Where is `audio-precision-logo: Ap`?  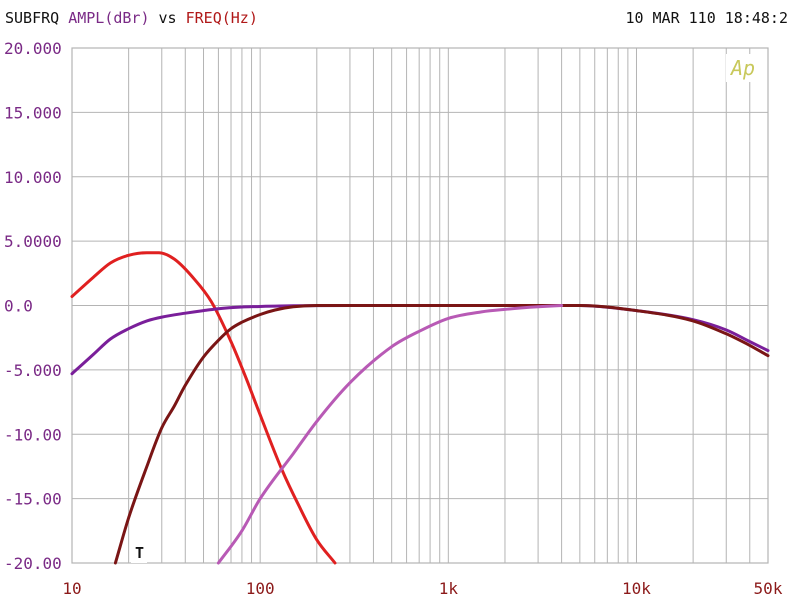
audio-precision-logo: Ap is located at coordinates (742, 68).